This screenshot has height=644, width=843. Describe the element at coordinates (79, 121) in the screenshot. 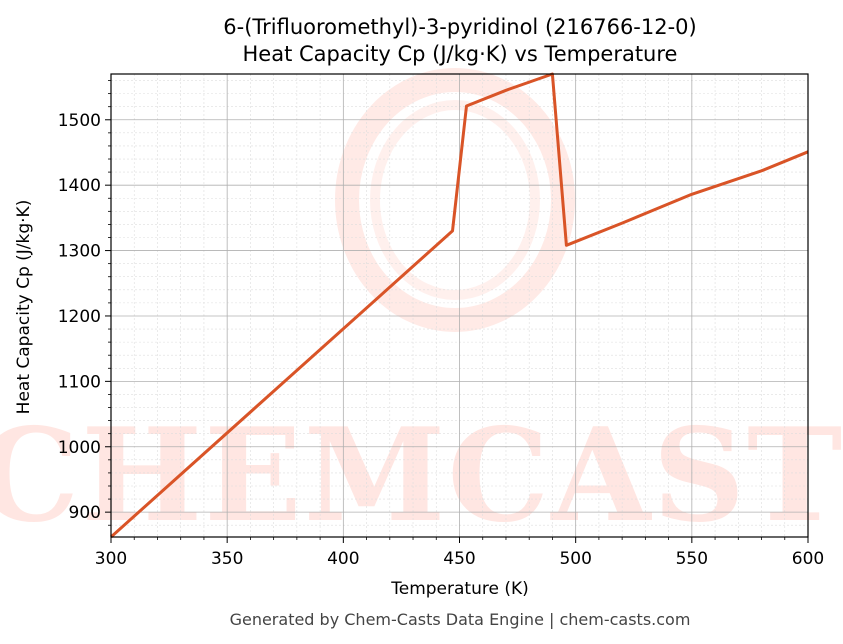

I see `y-tick-label: 1500` at that location.